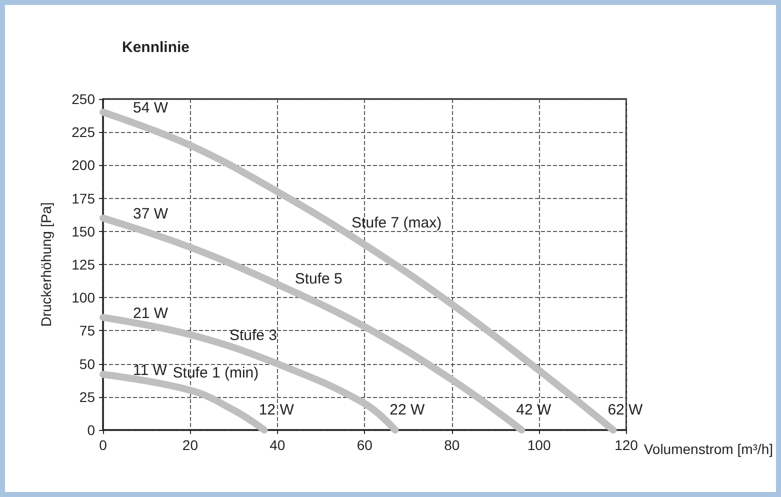 This screenshot has width=781, height=497. I want to click on y-tick-label: 175, so click(84, 198).